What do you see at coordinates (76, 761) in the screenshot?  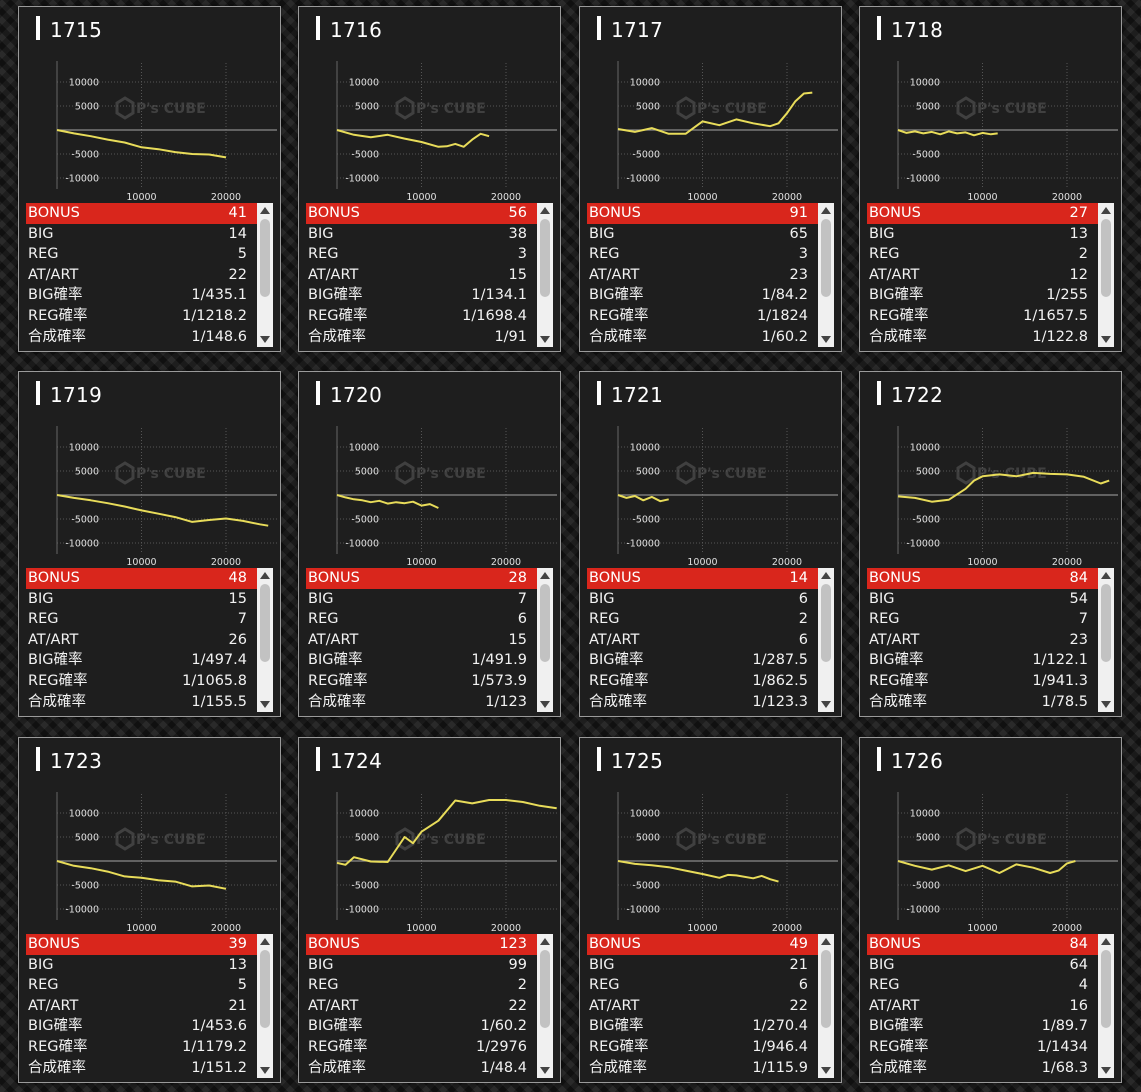 I see `machine-number: 1723` at bounding box center [76, 761].